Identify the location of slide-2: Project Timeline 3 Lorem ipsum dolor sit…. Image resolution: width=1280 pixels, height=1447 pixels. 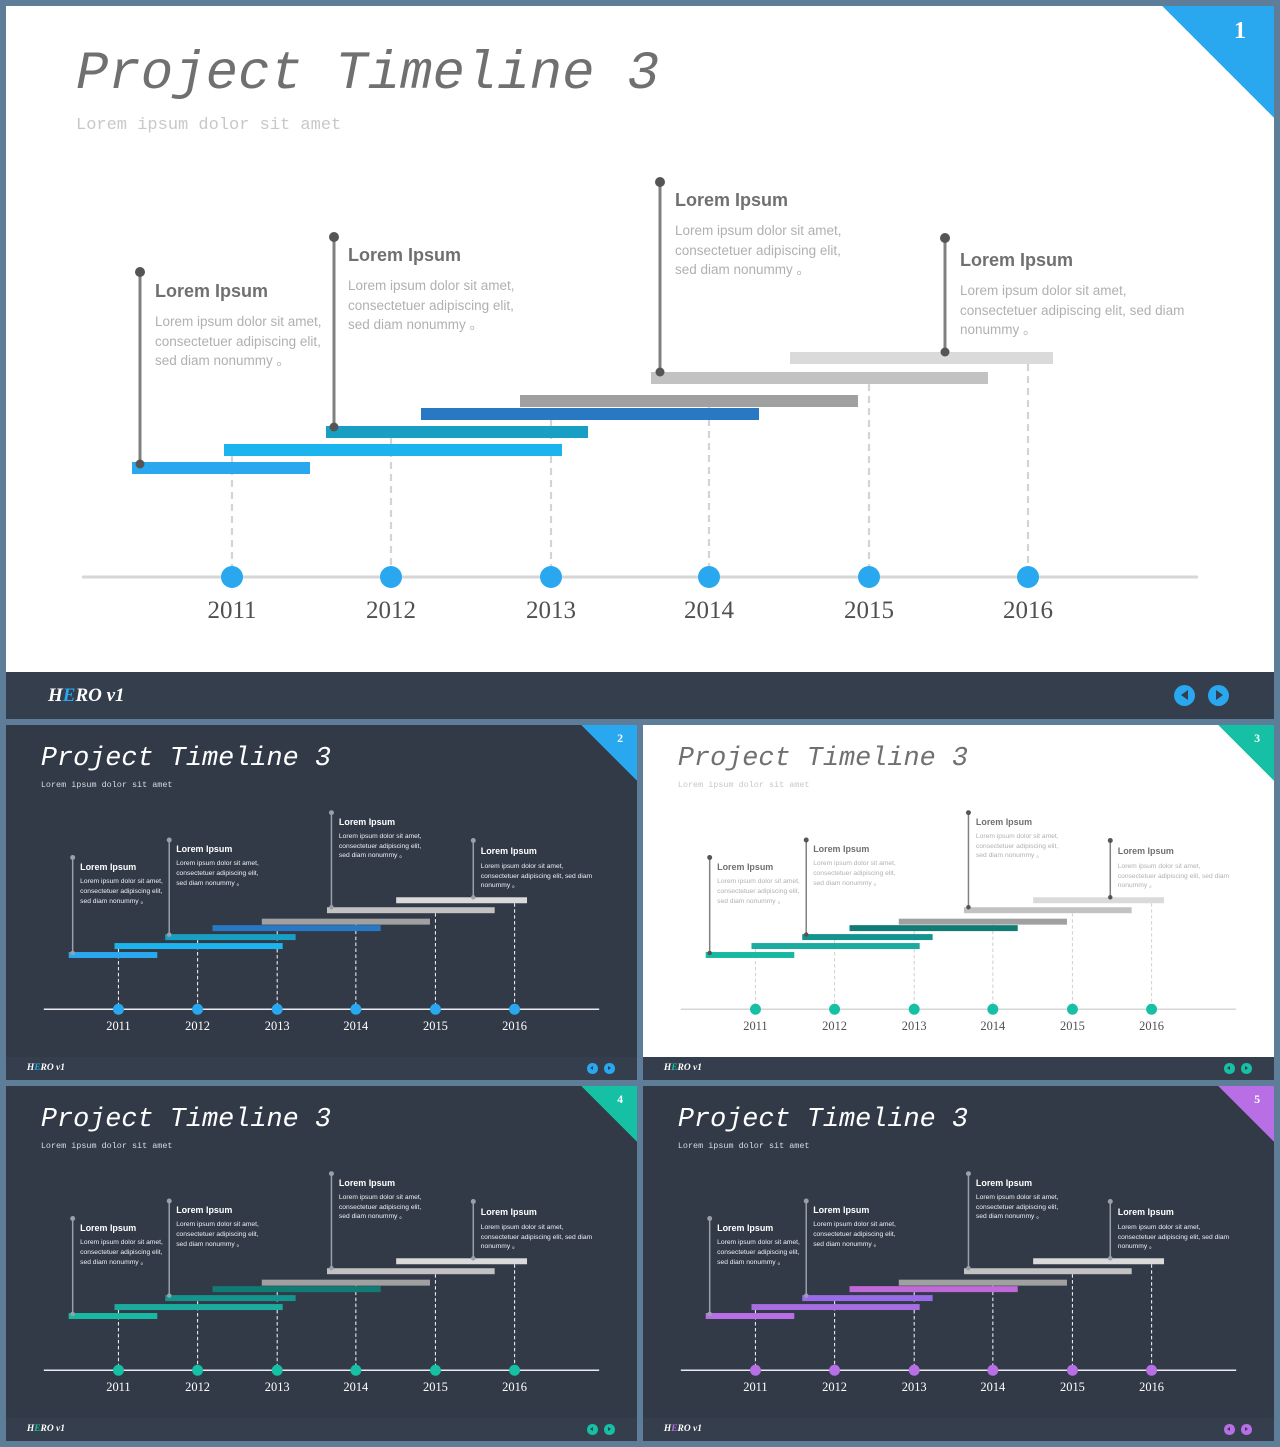
(321, 902).